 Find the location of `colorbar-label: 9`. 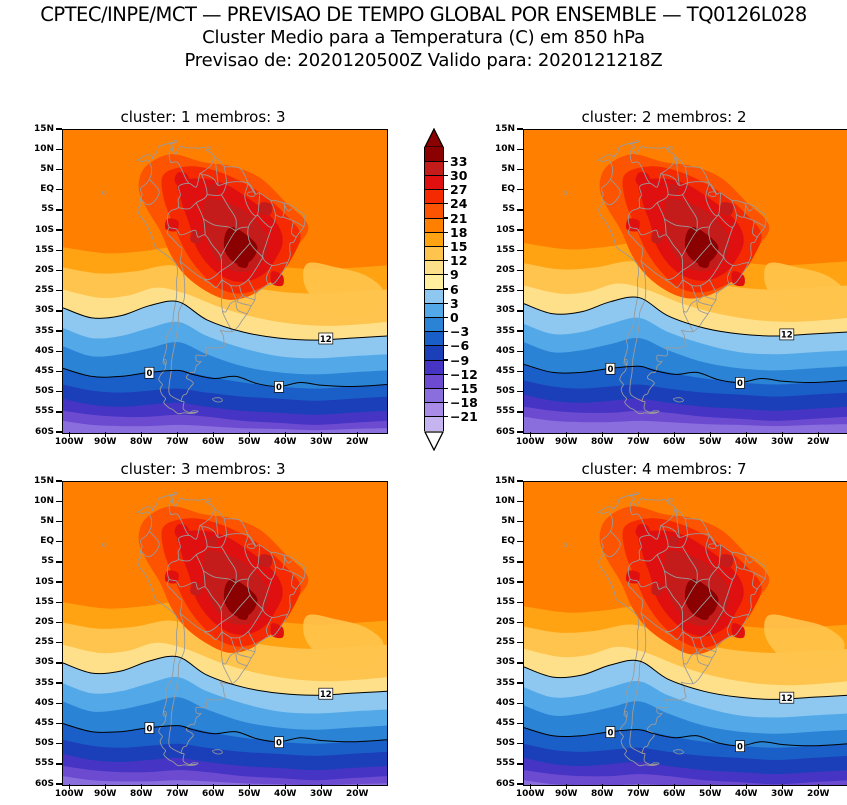

colorbar-label: 9 is located at coordinates (454, 275).